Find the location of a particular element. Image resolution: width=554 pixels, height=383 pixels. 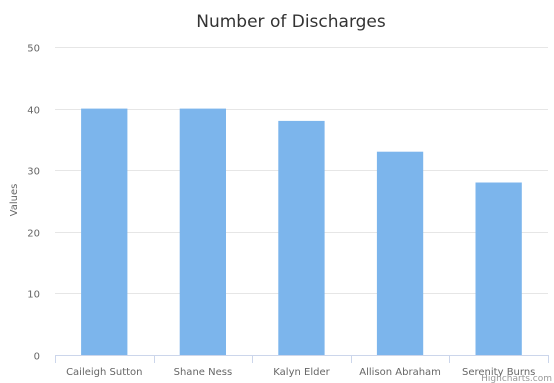

bar-caileigh-sutton is located at coordinates (104, 231).